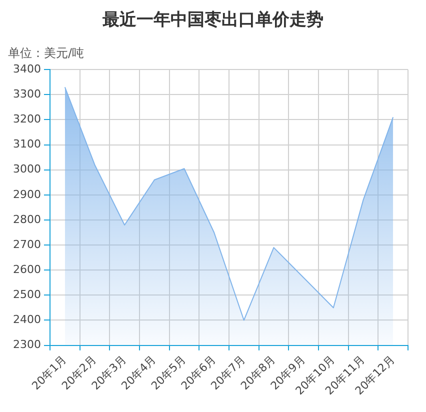 This screenshot has width=426, height=412. I want to click on y-tick-label: 3300, so click(26, 94).